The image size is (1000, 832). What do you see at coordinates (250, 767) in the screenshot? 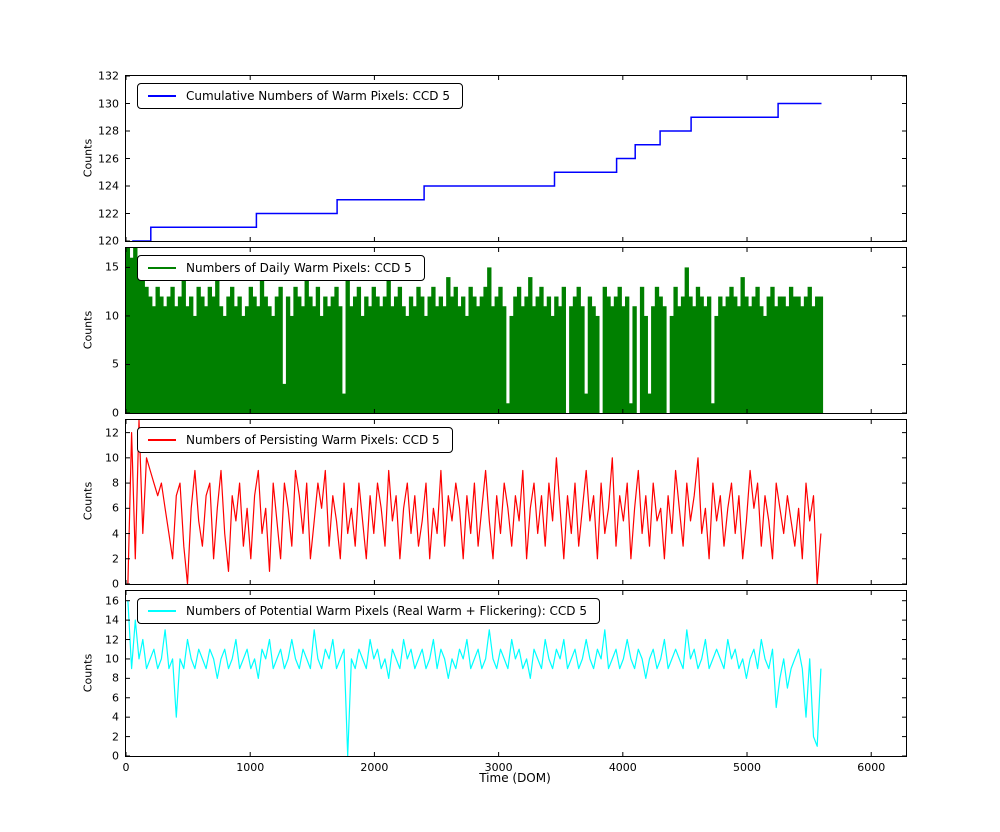
I see `x-tick-label: 1000` at bounding box center [250, 767].